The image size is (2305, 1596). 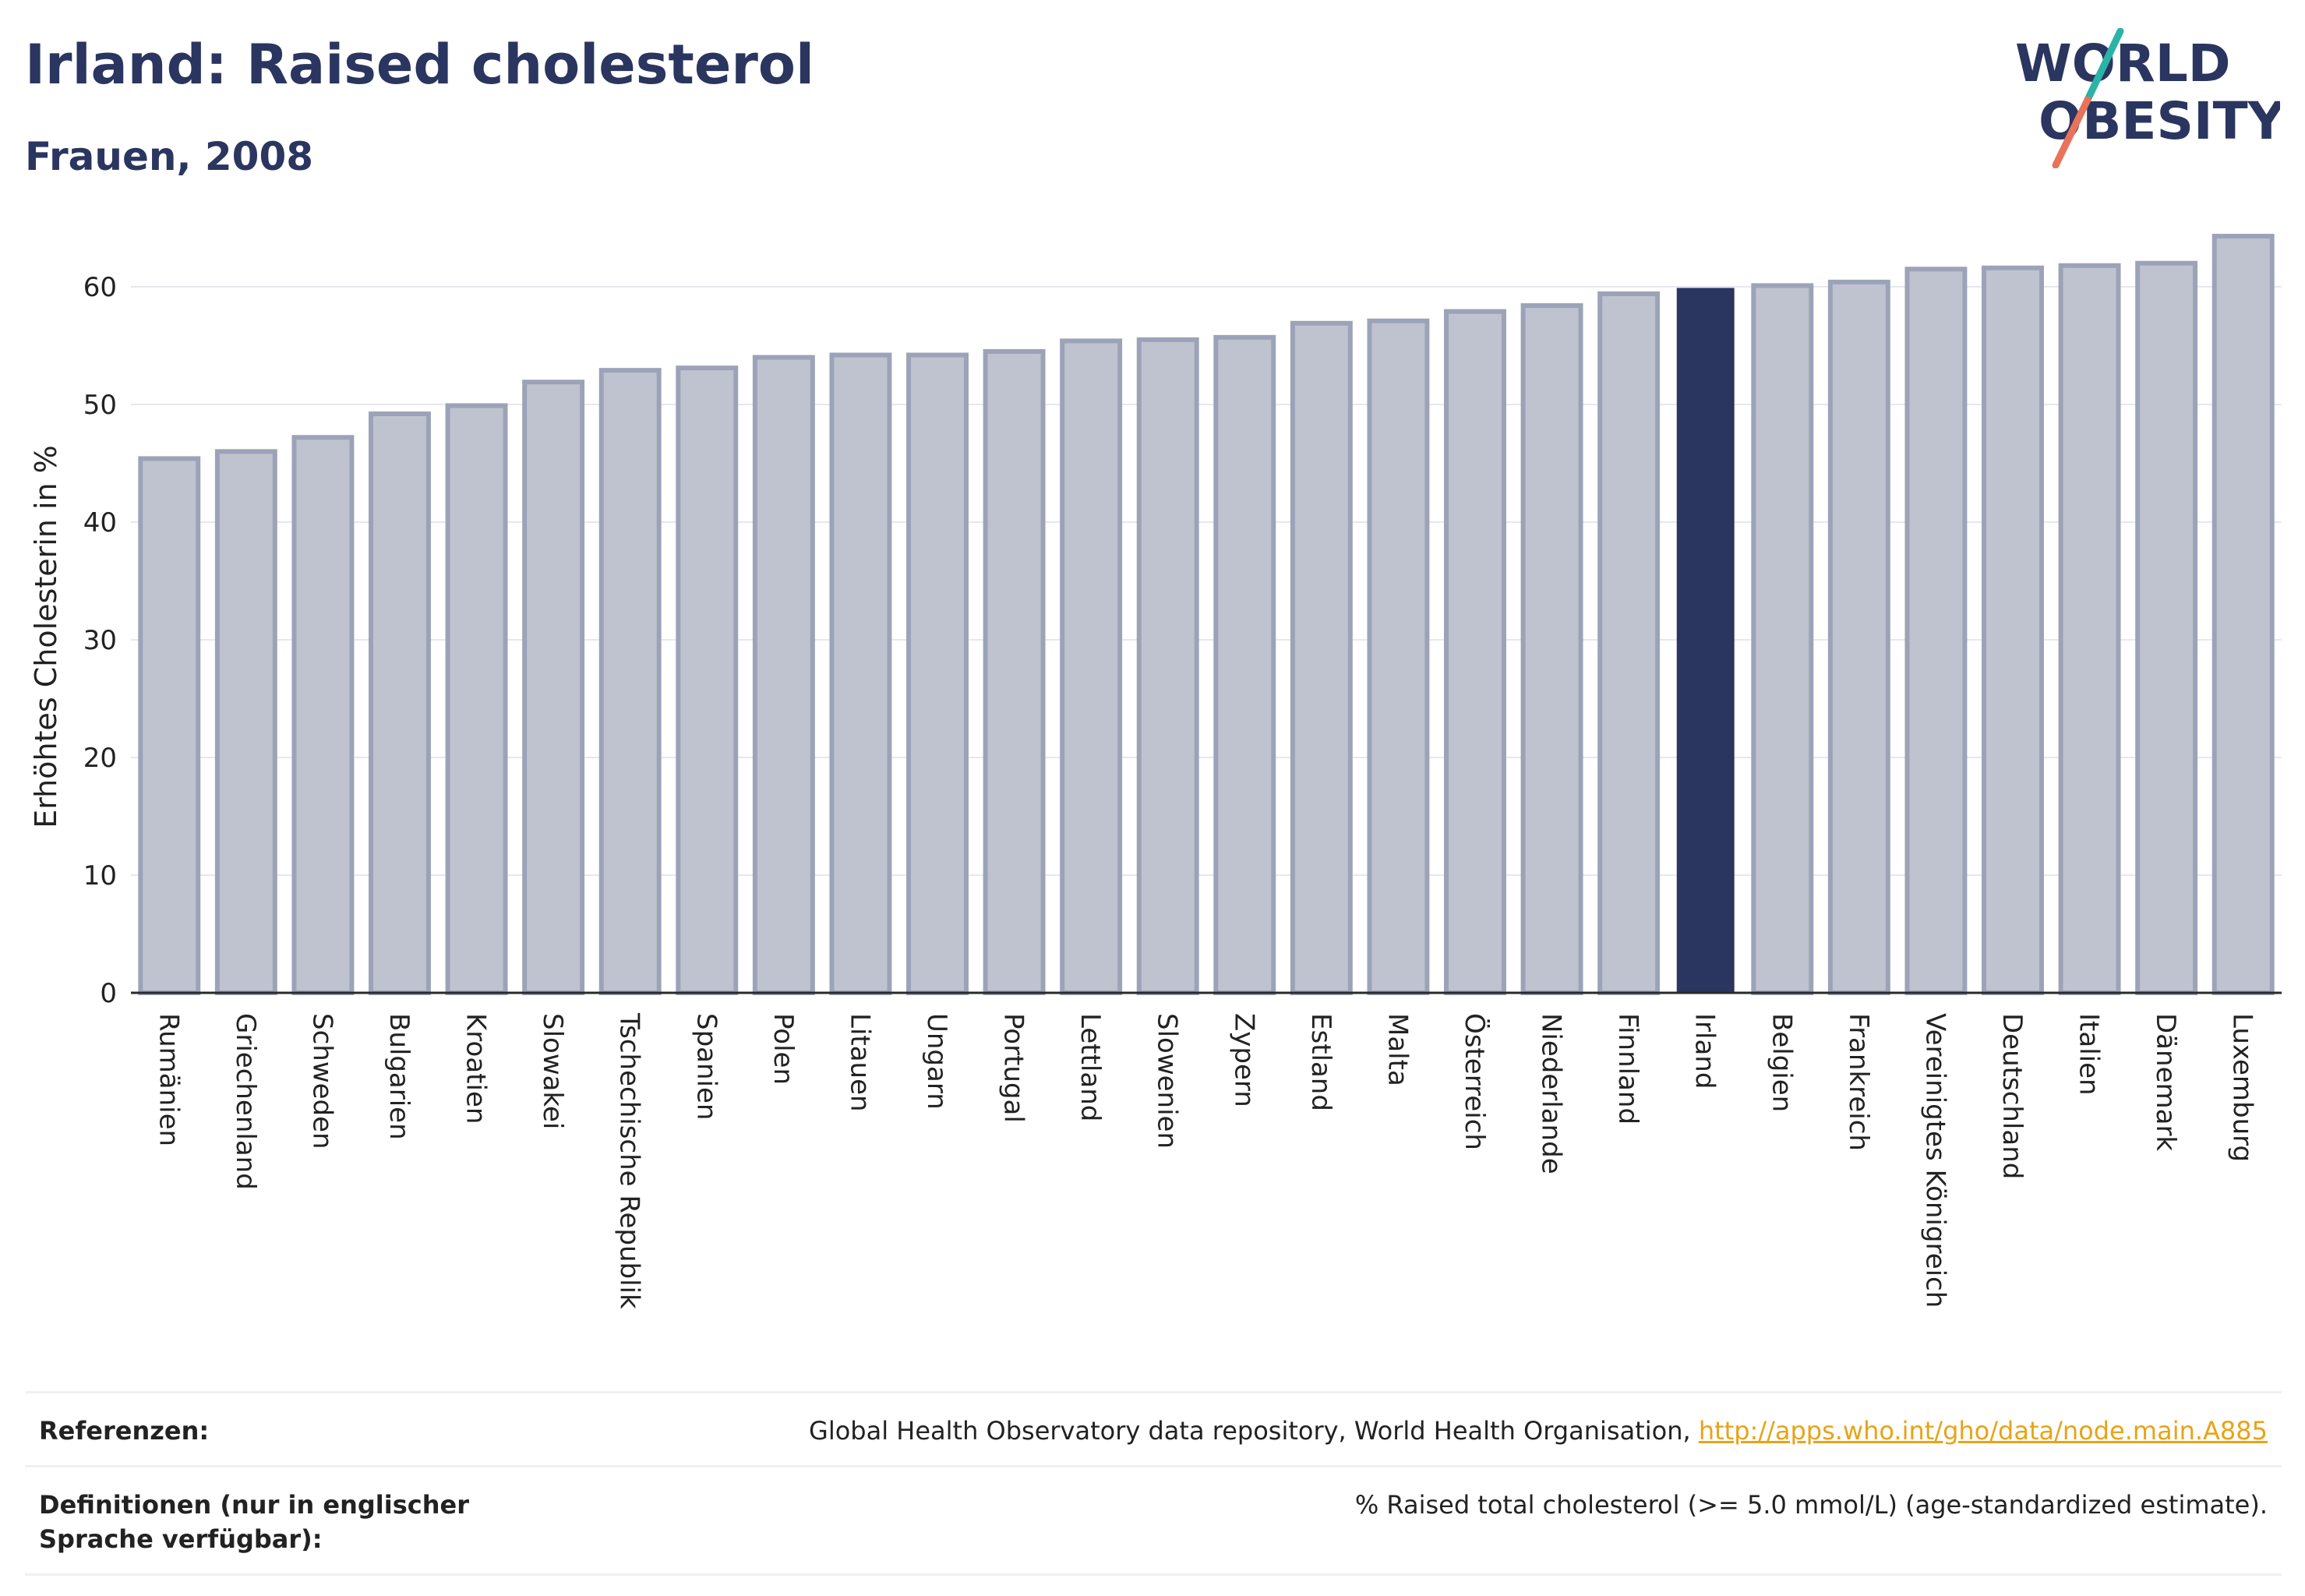 I want to click on y-tick-label: 60, so click(x=100, y=287).